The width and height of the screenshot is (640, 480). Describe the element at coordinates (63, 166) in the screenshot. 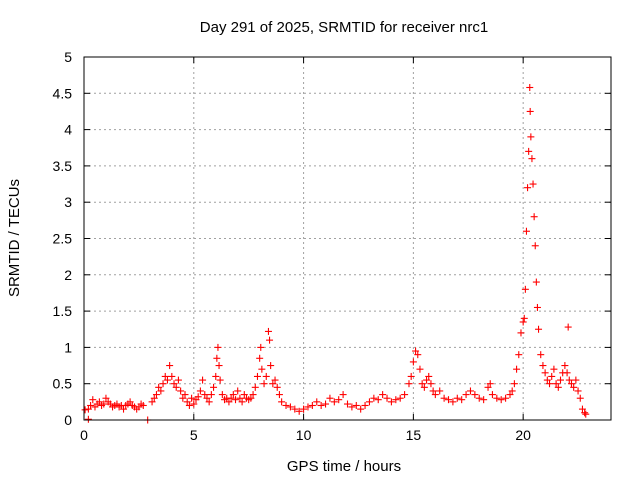

I see `y-tick-label: 3.5` at that location.